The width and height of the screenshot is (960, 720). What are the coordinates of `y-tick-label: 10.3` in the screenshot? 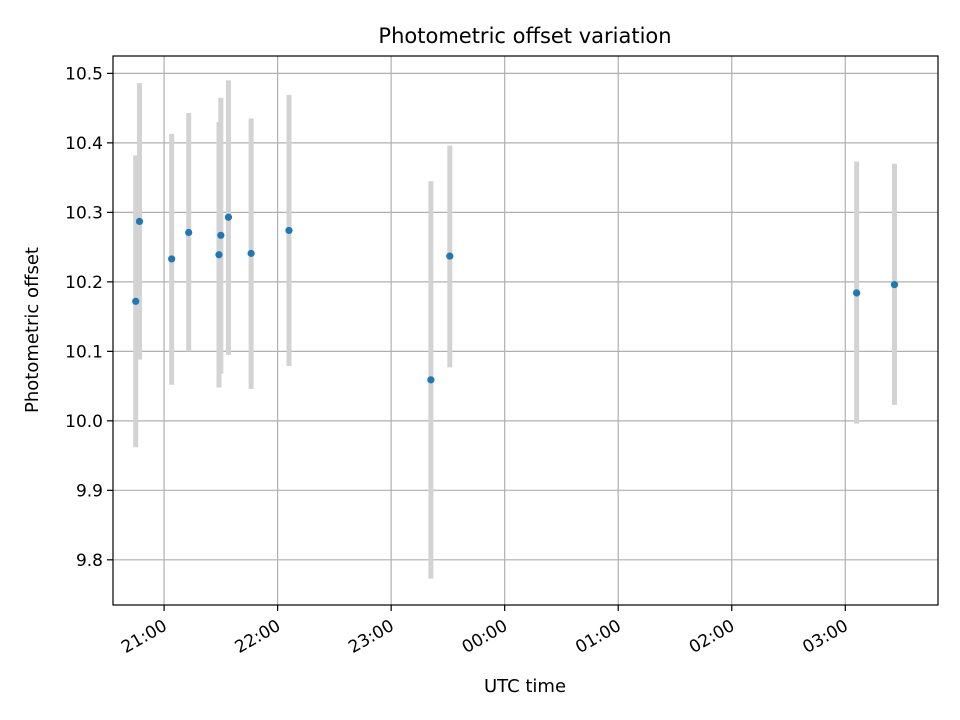 It's located at (84, 213).